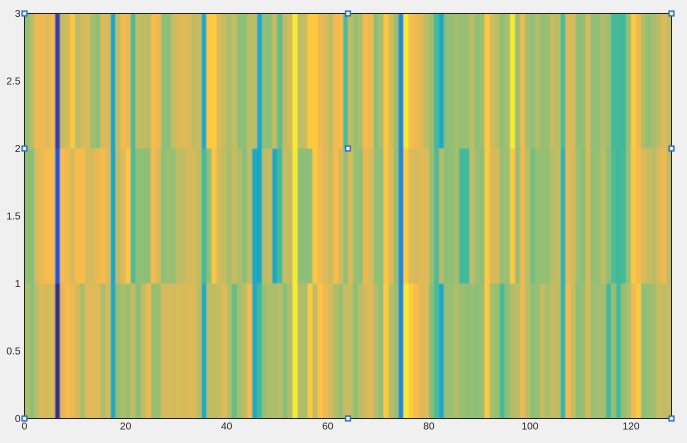  I want to click on svg-text: 20, so click(126, 426).